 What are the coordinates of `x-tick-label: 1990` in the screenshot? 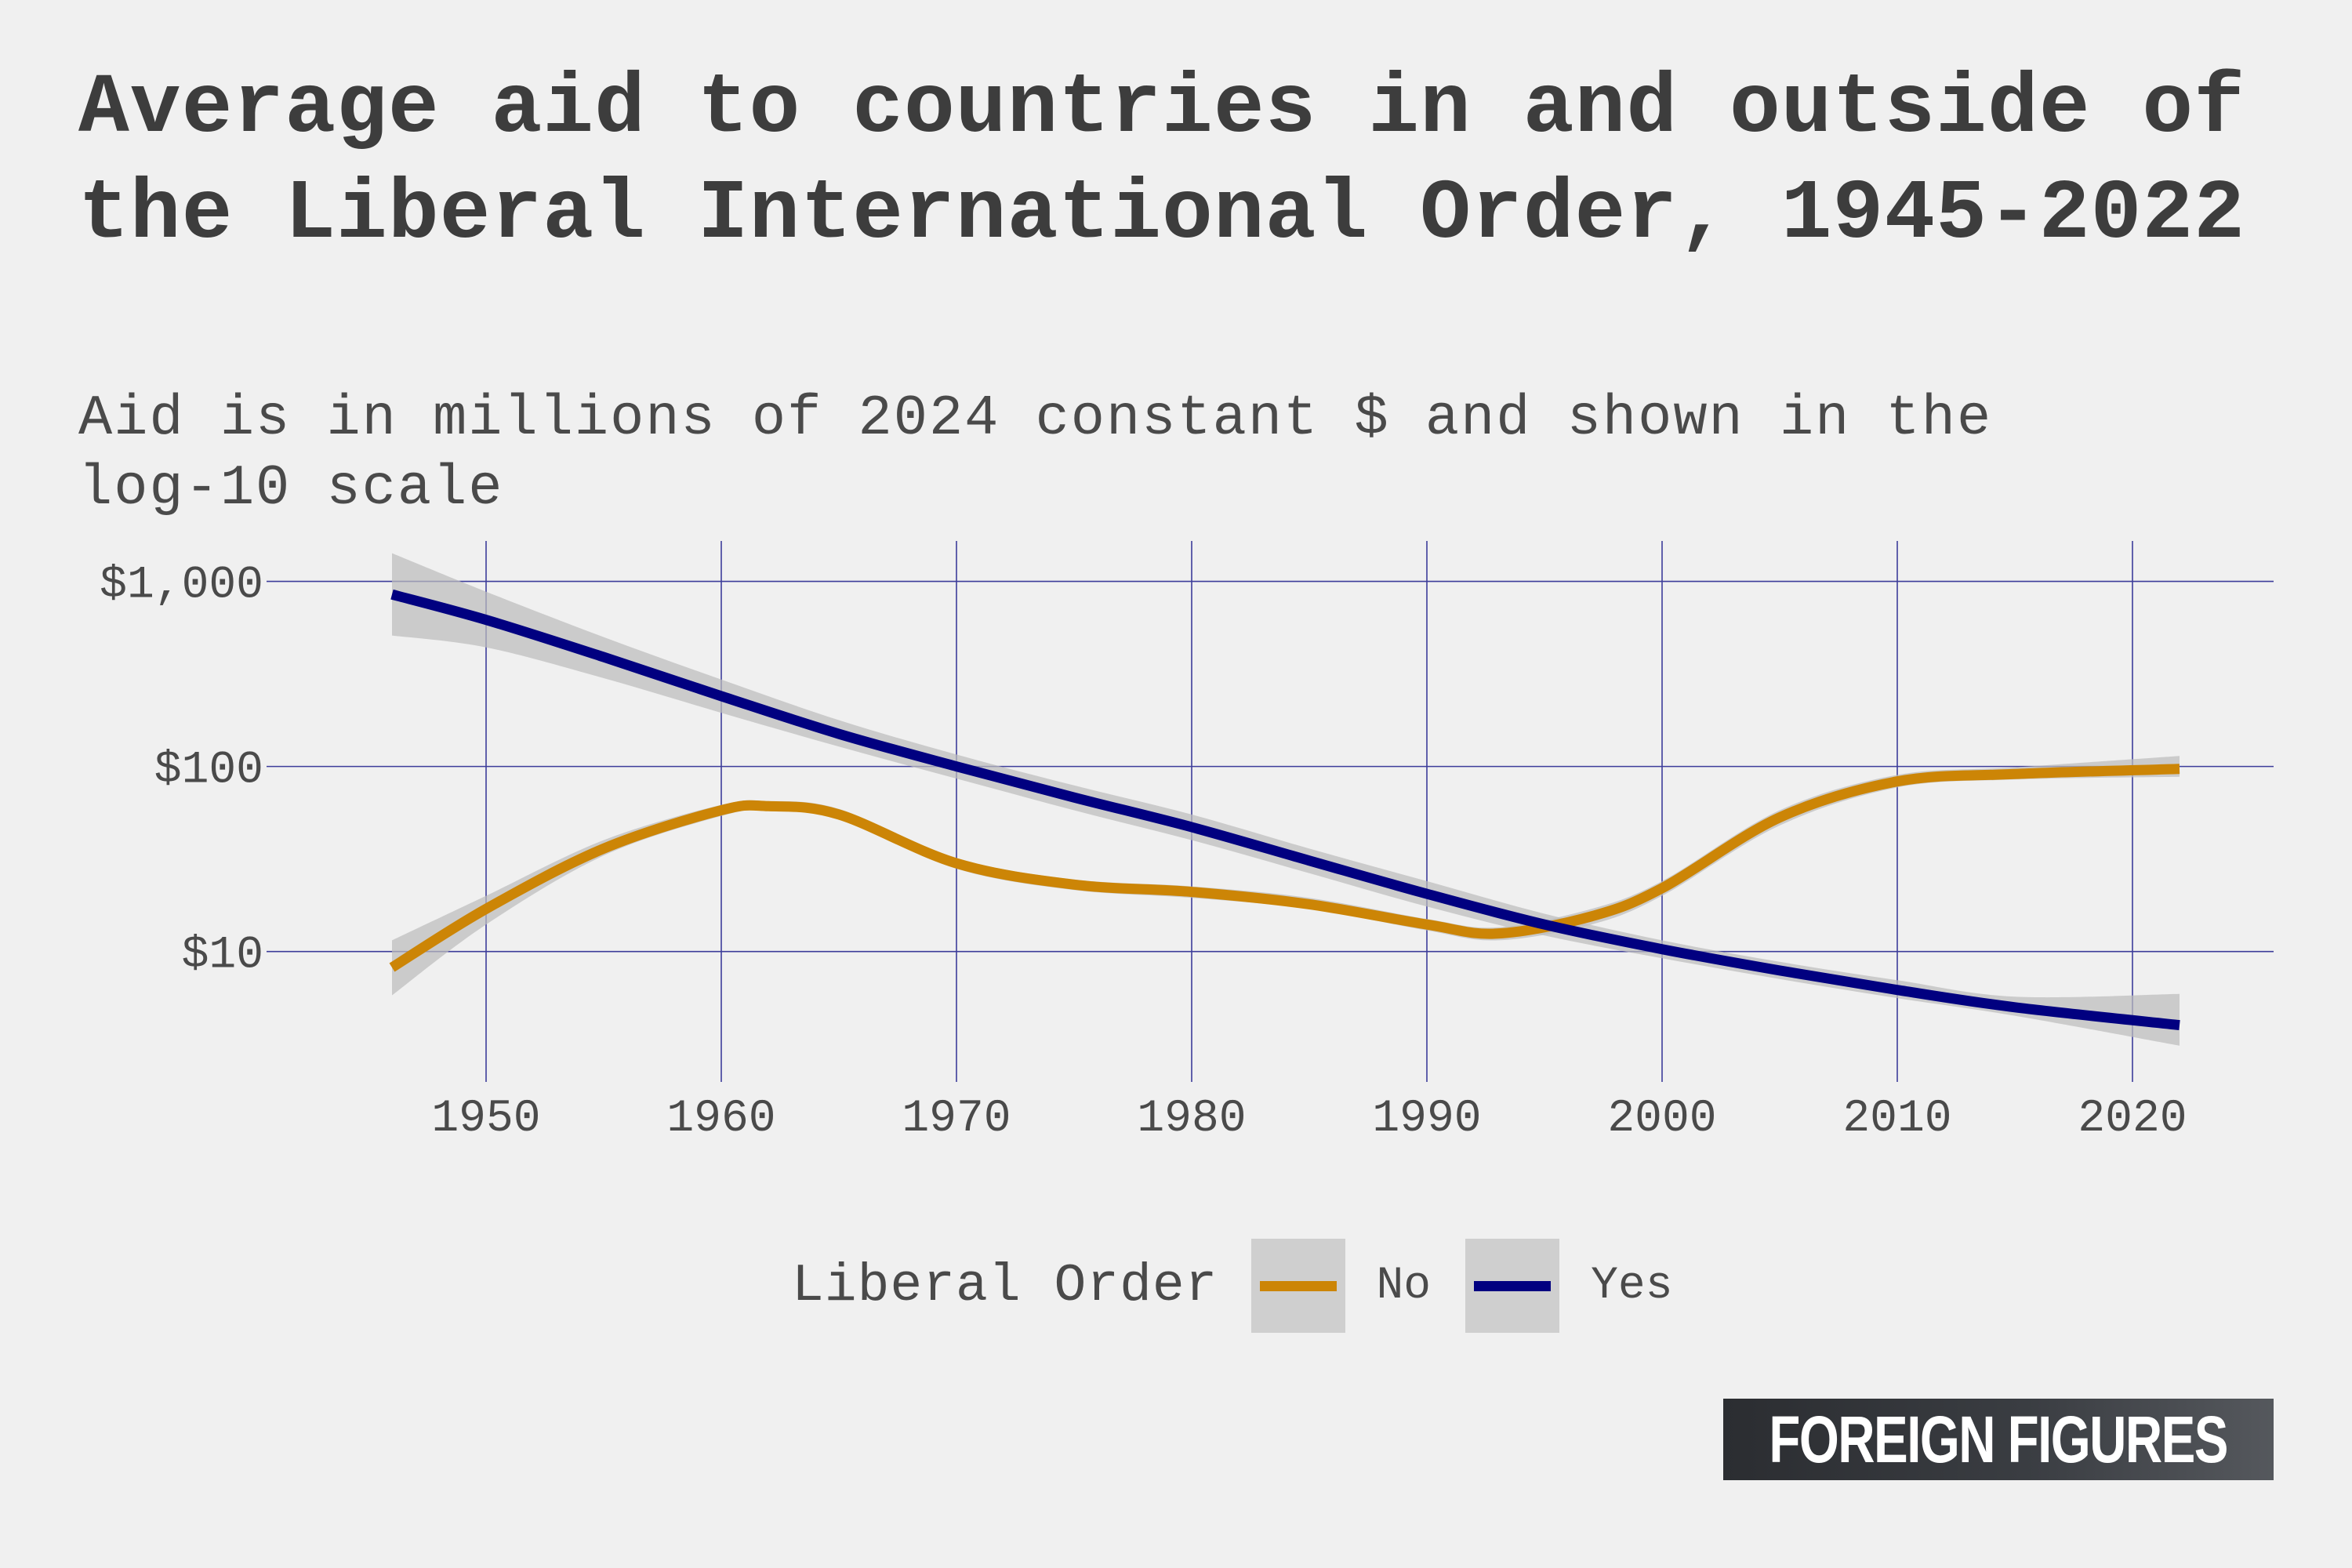 It's located at (1426, 1119).